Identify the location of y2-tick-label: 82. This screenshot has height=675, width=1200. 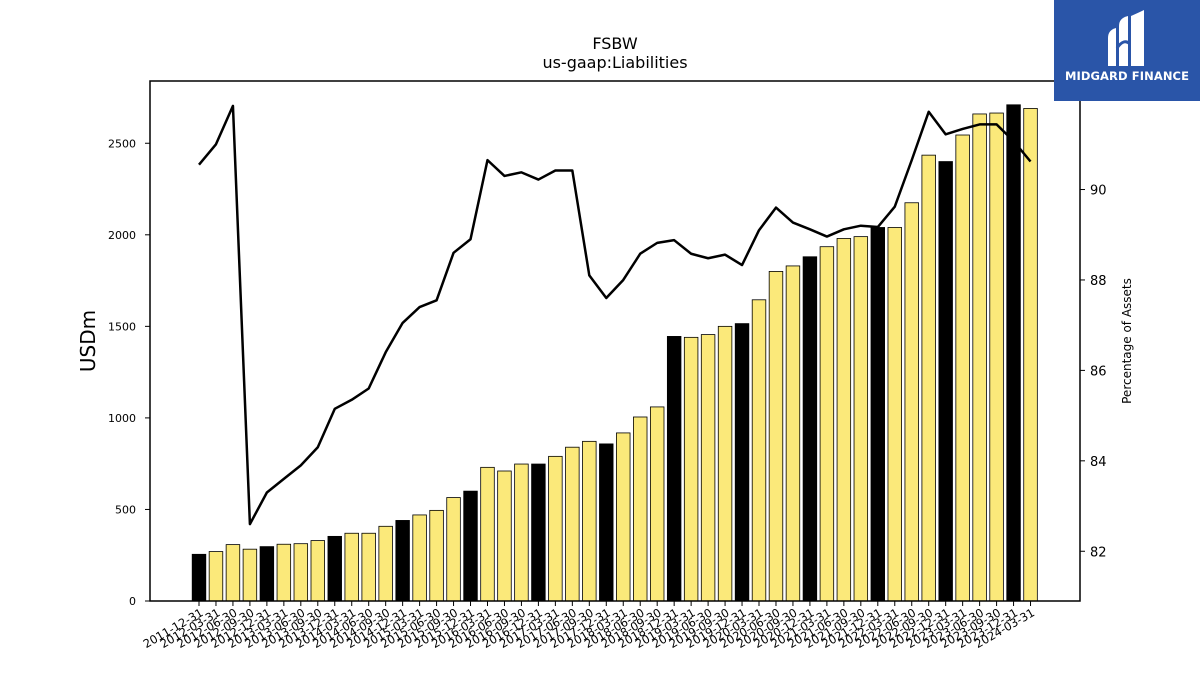
(1098, 552).